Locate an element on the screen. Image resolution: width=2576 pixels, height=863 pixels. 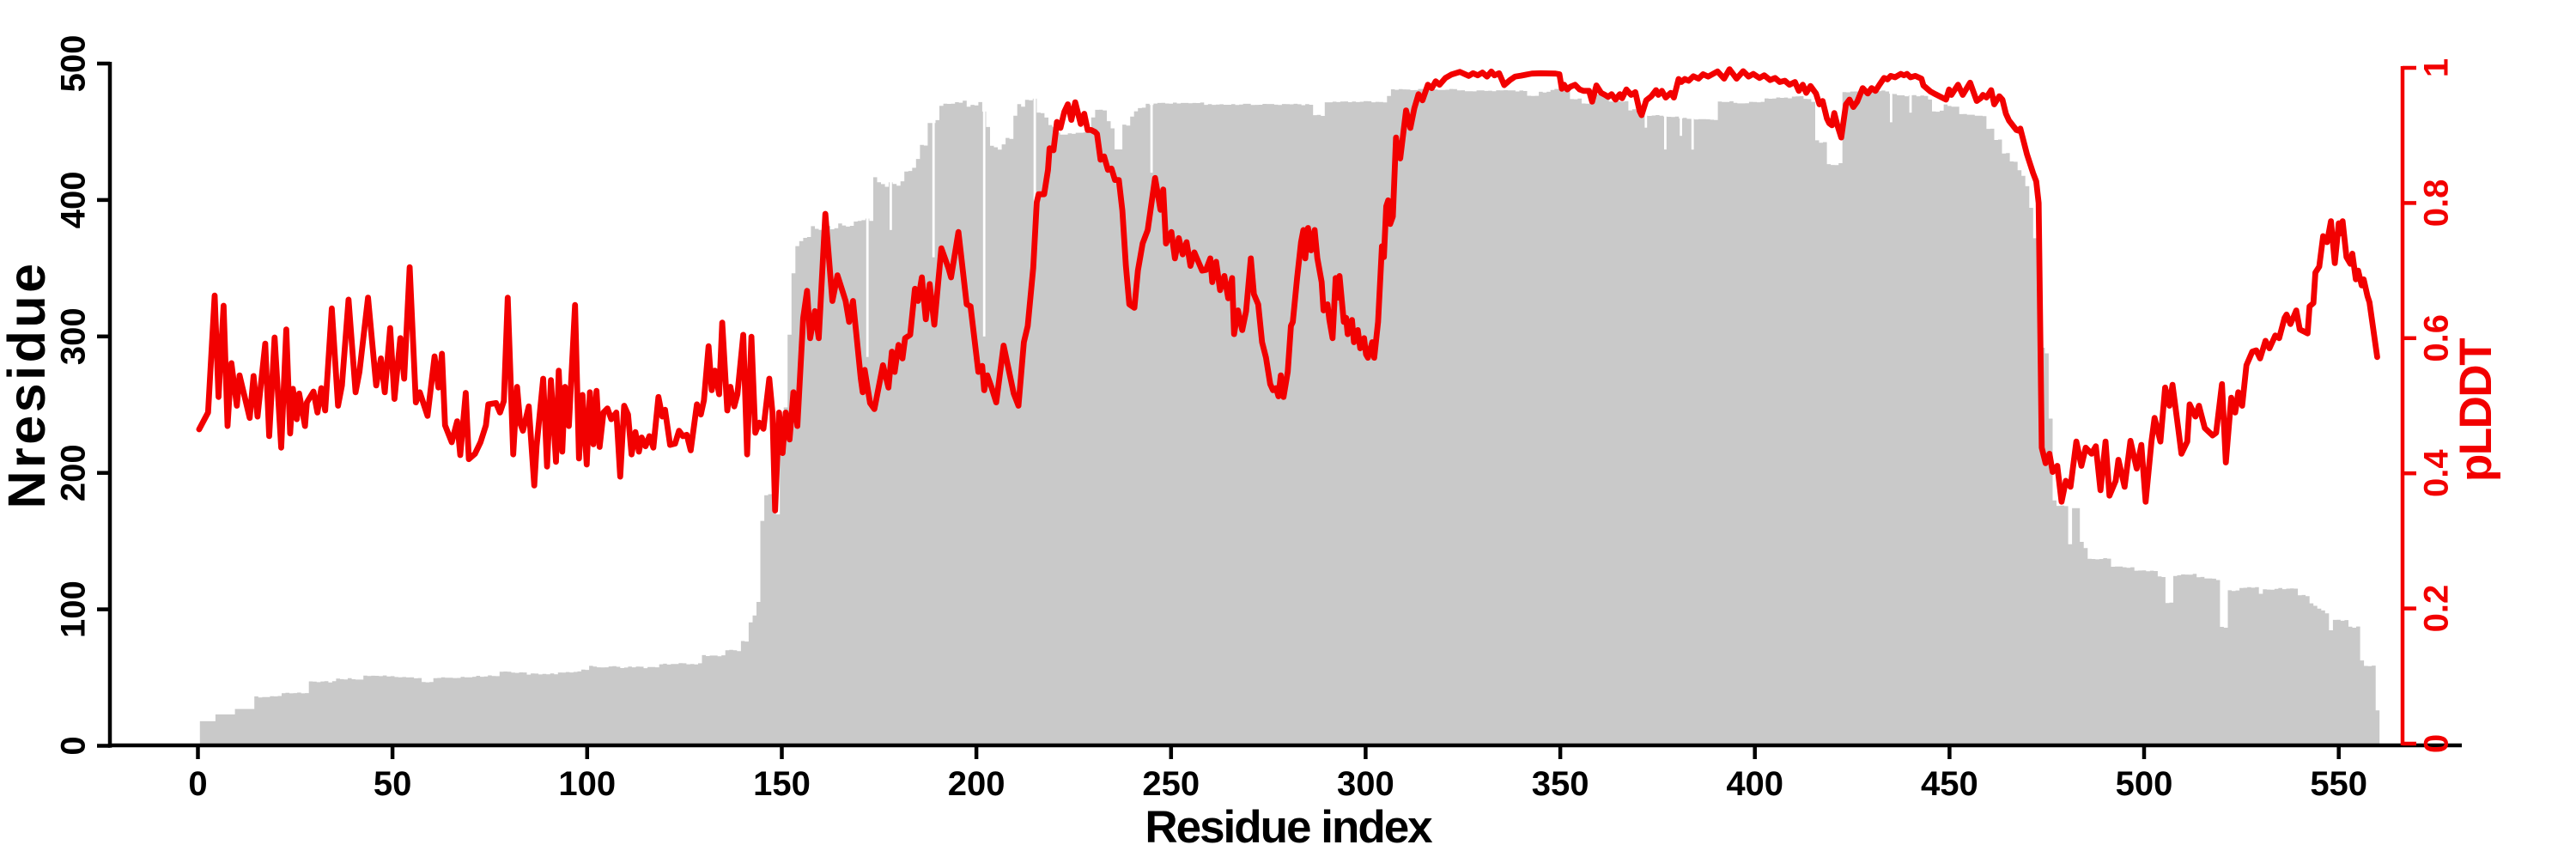
svg-text: 350 is located at coordinates (1561, 784).